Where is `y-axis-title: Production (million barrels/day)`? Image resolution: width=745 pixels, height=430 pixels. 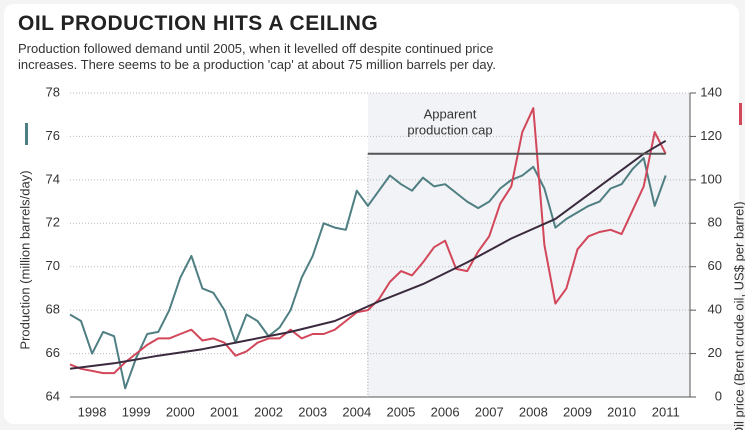
y-axis-title: Production (million barrels/day) is located at coordinates (24, 259).